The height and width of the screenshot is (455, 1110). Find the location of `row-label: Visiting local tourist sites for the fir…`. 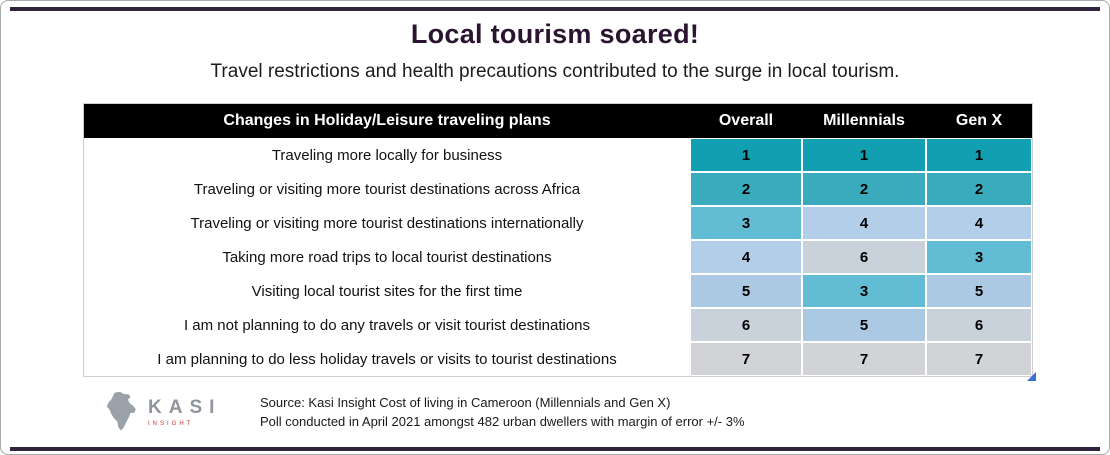

row-label: Visiting local tourist sites for the fir… is located at coordinates (387, 291).